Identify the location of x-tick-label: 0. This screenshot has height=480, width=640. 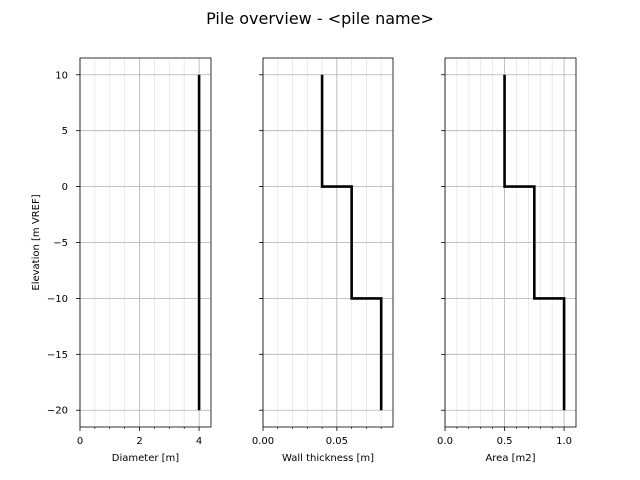
(80, 441).